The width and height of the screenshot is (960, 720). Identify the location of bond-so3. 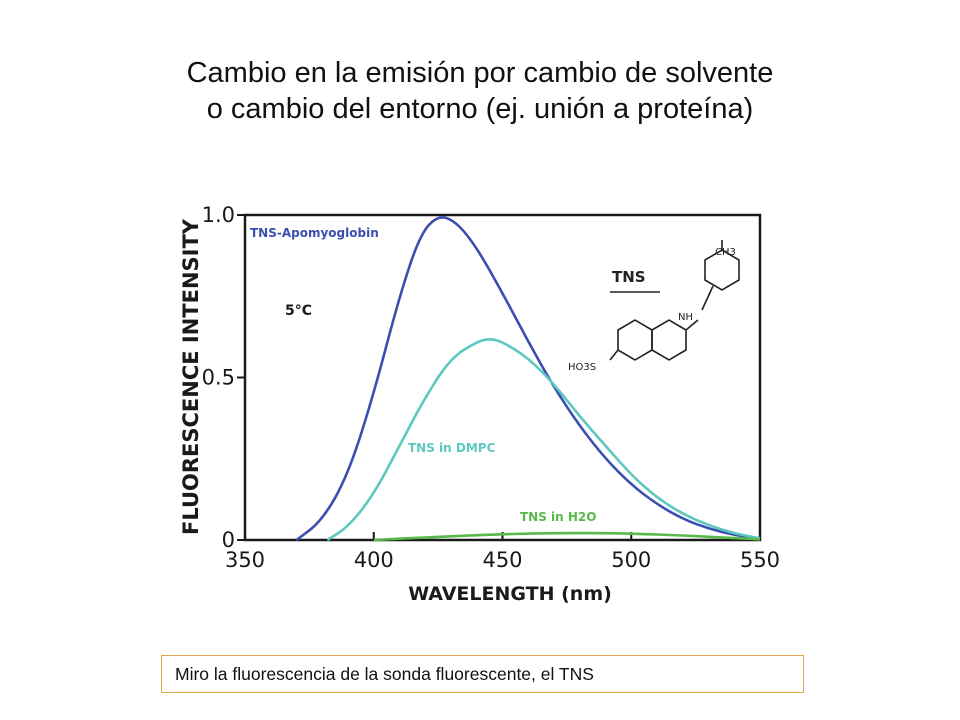
(614, 355).